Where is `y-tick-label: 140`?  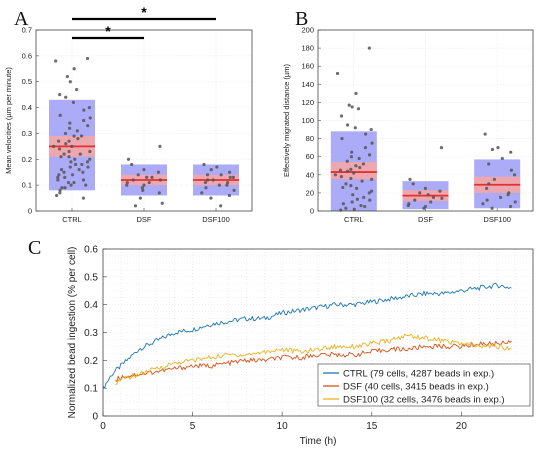
y-tick-label: 140 is located at coordinates (307, 84).